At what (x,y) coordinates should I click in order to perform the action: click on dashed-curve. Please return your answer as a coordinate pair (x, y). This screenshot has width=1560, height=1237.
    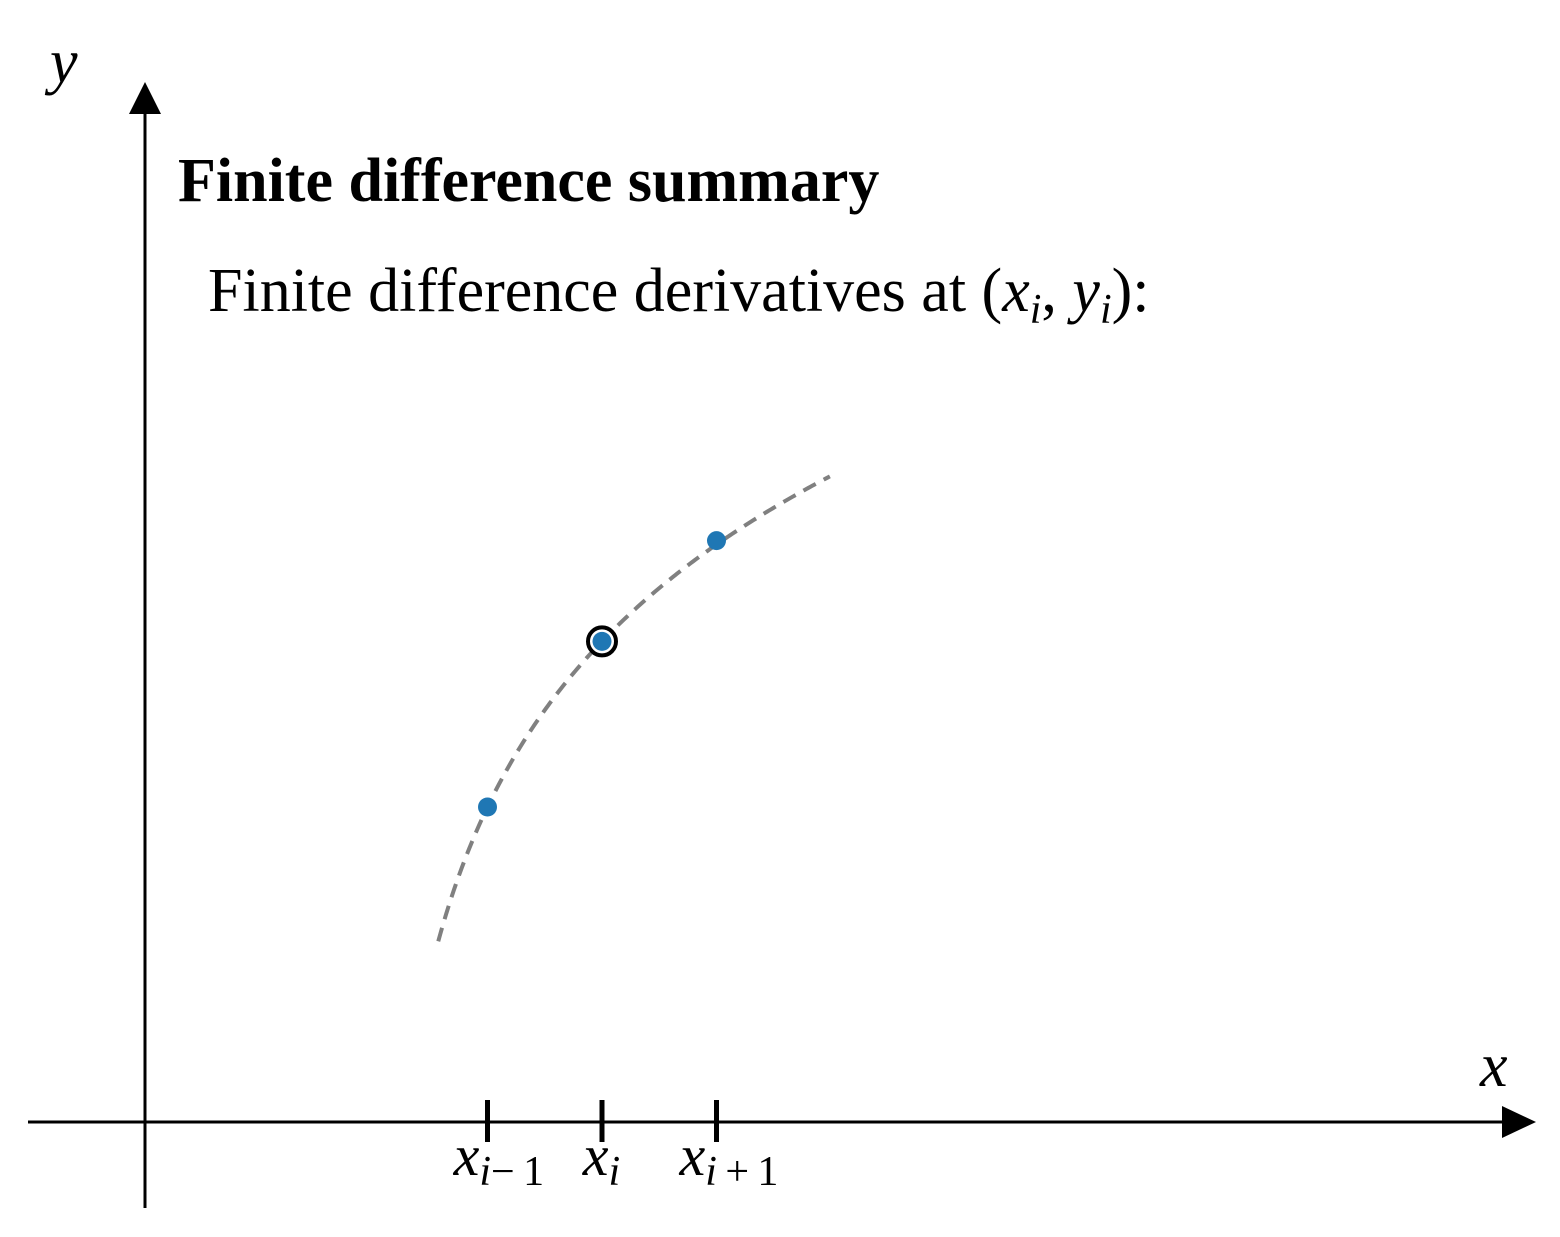
    Looking at the image, I should click on (633, 708).